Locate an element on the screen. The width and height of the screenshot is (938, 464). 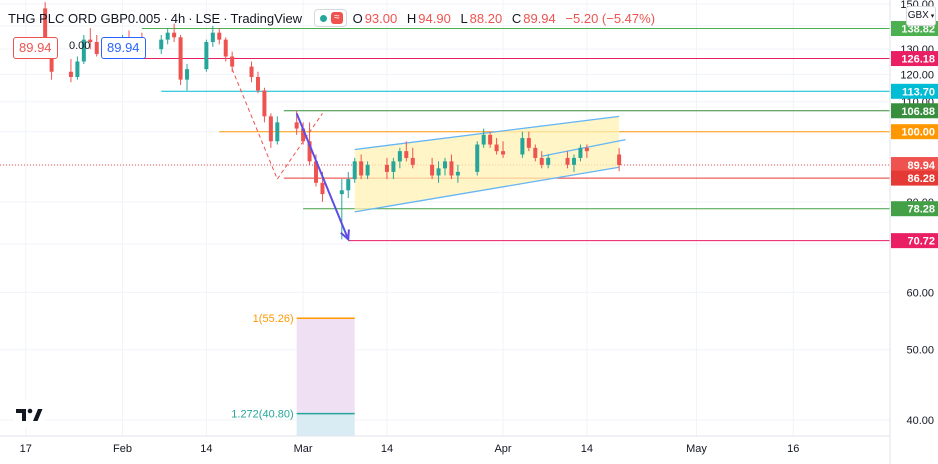
x-tick-label: Mar is located at coordinates (303, 449).